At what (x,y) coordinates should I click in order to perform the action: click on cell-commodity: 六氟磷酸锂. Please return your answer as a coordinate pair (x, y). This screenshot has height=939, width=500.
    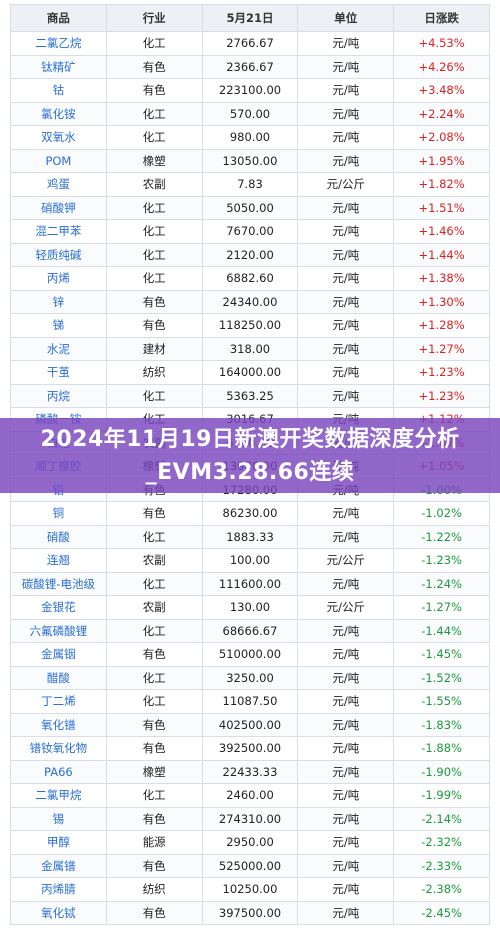
    Looking at the image, I should click on (58, 630).